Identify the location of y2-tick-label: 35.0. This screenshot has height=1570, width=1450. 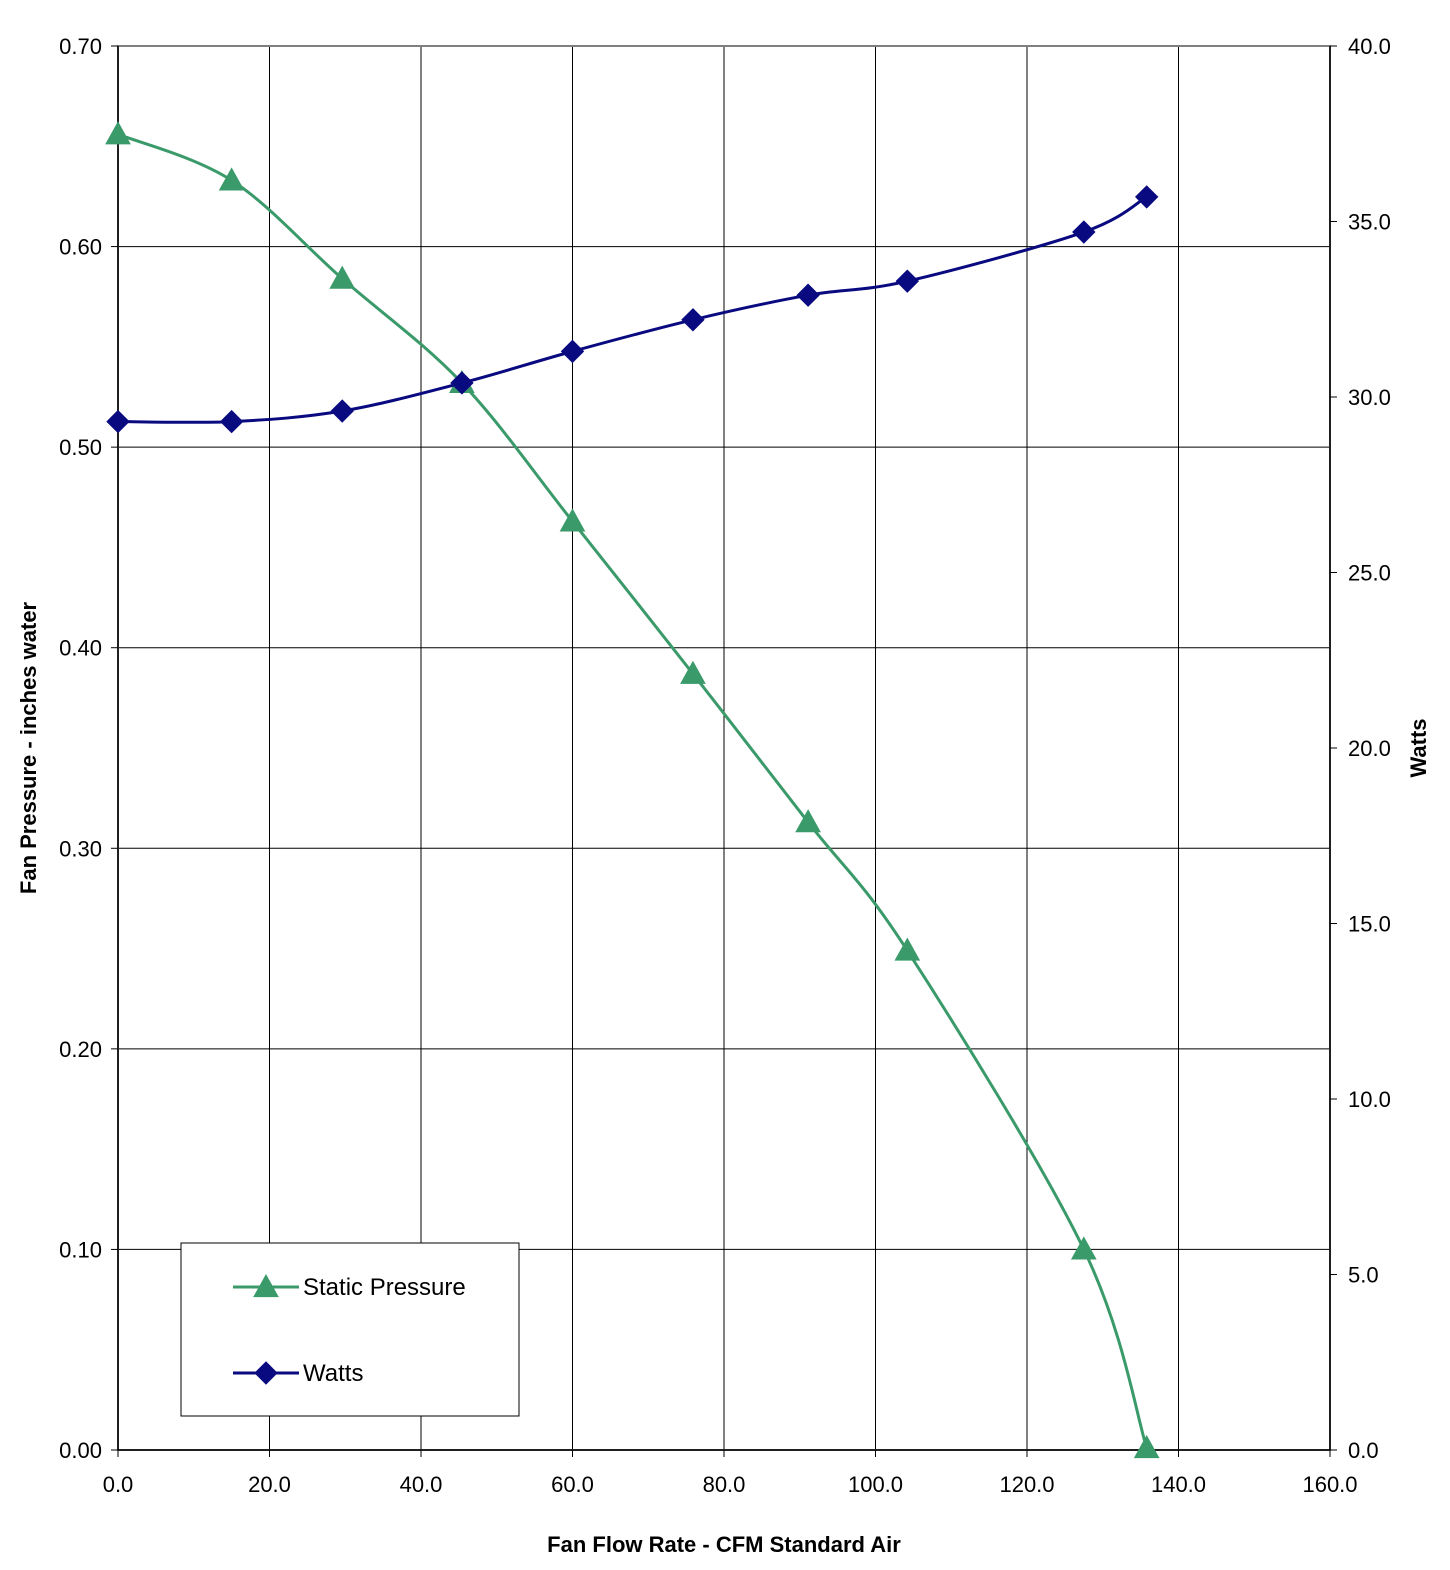
(1369, 222).